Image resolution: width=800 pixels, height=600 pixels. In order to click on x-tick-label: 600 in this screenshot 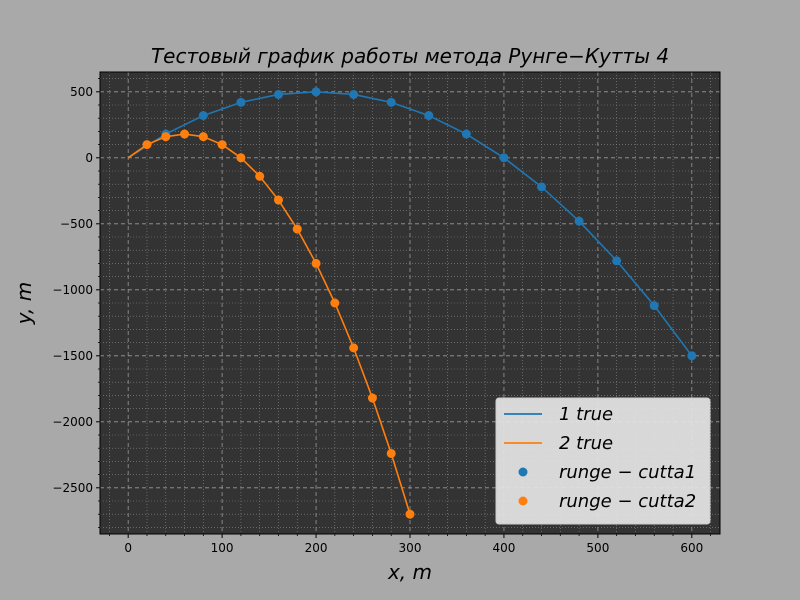, I will do `click(691, 548)`.